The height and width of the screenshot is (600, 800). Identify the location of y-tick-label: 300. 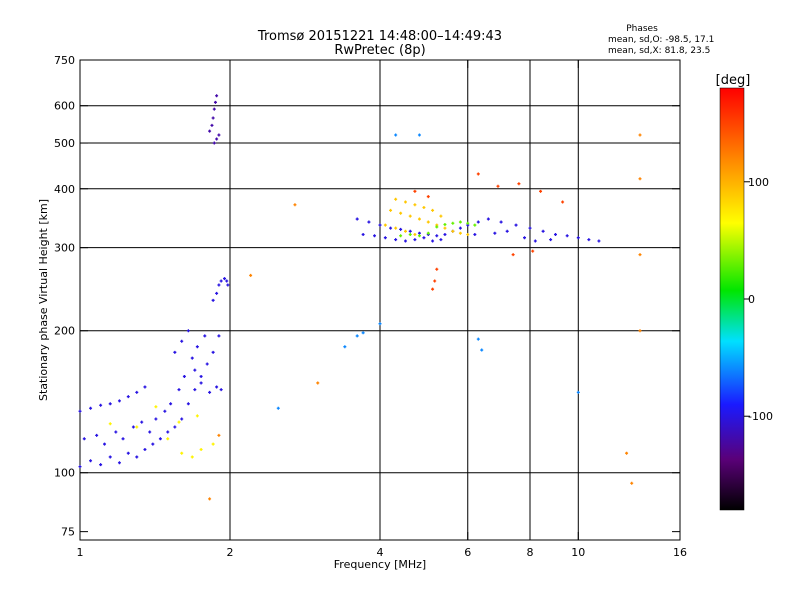
(64, 248).